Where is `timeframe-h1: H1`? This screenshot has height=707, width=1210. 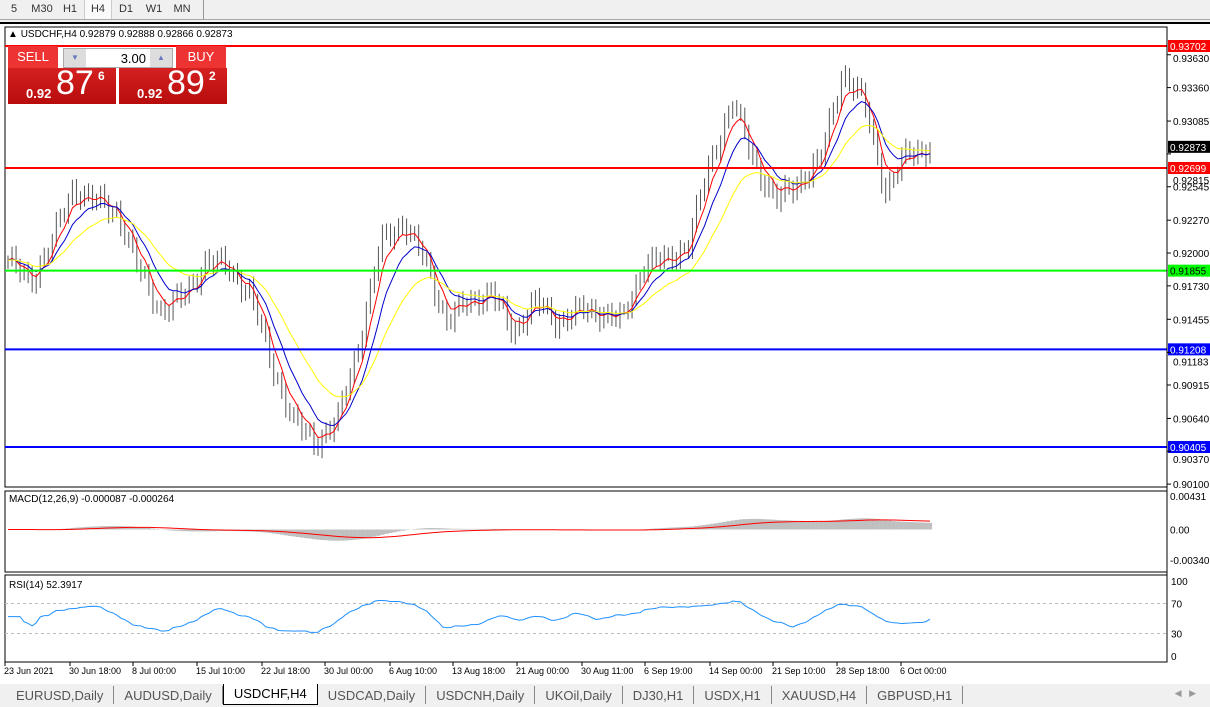
timeframe-h1: H1 is located at coordinates (70, 9).